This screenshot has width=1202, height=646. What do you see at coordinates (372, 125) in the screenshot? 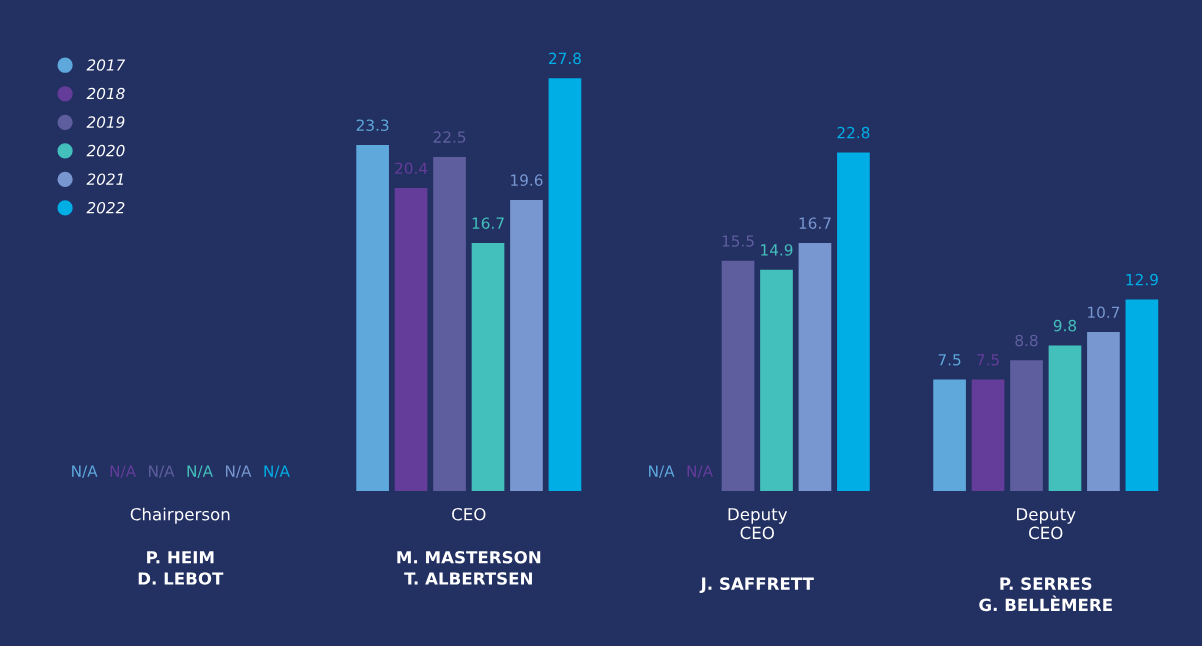
I see `data-label: 23.3` at bounding box center [372, 125].